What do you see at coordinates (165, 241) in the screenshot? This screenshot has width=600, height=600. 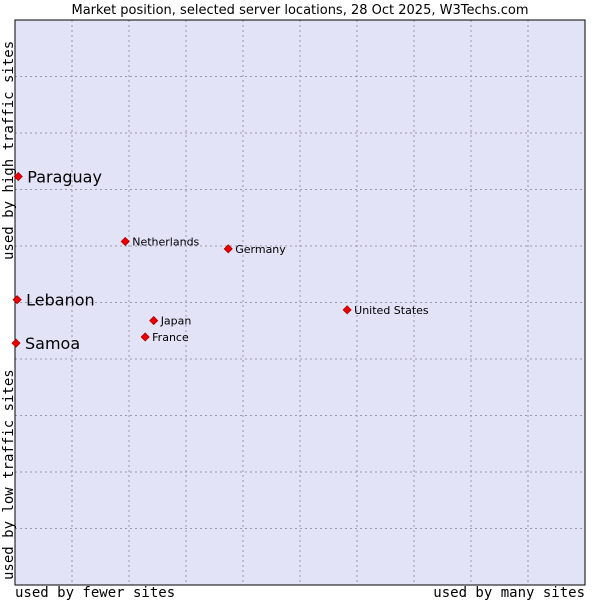 I see `point-label-netherlands: Netherlands` at bounding box center [165, 241].